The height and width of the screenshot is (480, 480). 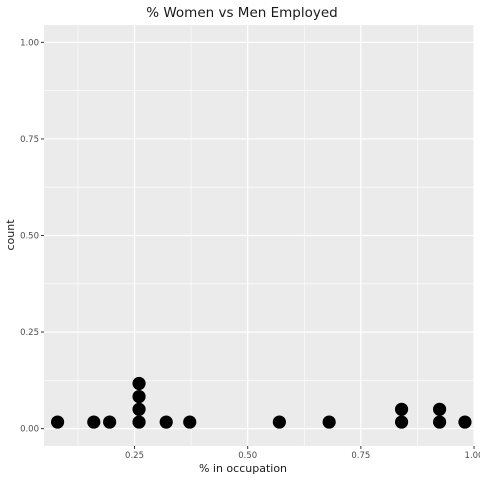 What do you see at coordinates (29, 430) in the screenshot?
I see `y-tick-label: 0.00` at bounding box center [29, 430].